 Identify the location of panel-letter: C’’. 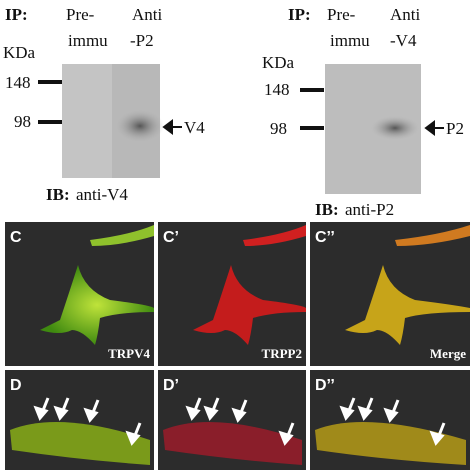
(325, 237).